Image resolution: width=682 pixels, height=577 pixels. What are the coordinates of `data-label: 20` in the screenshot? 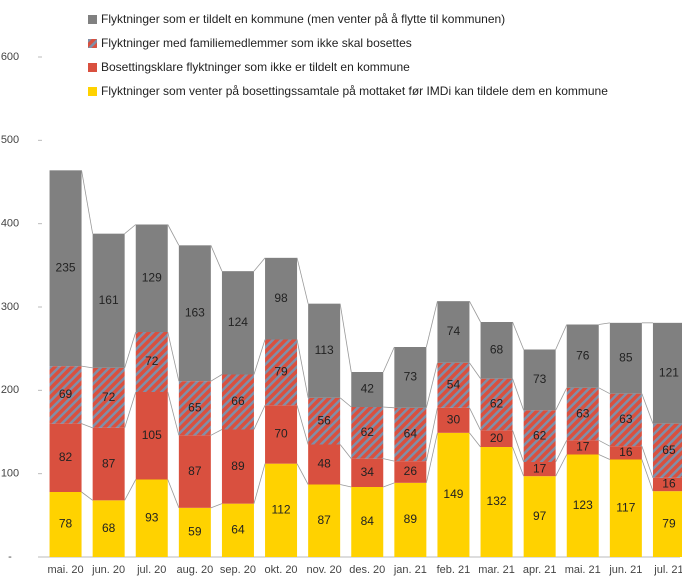 It's located at (497, 438).